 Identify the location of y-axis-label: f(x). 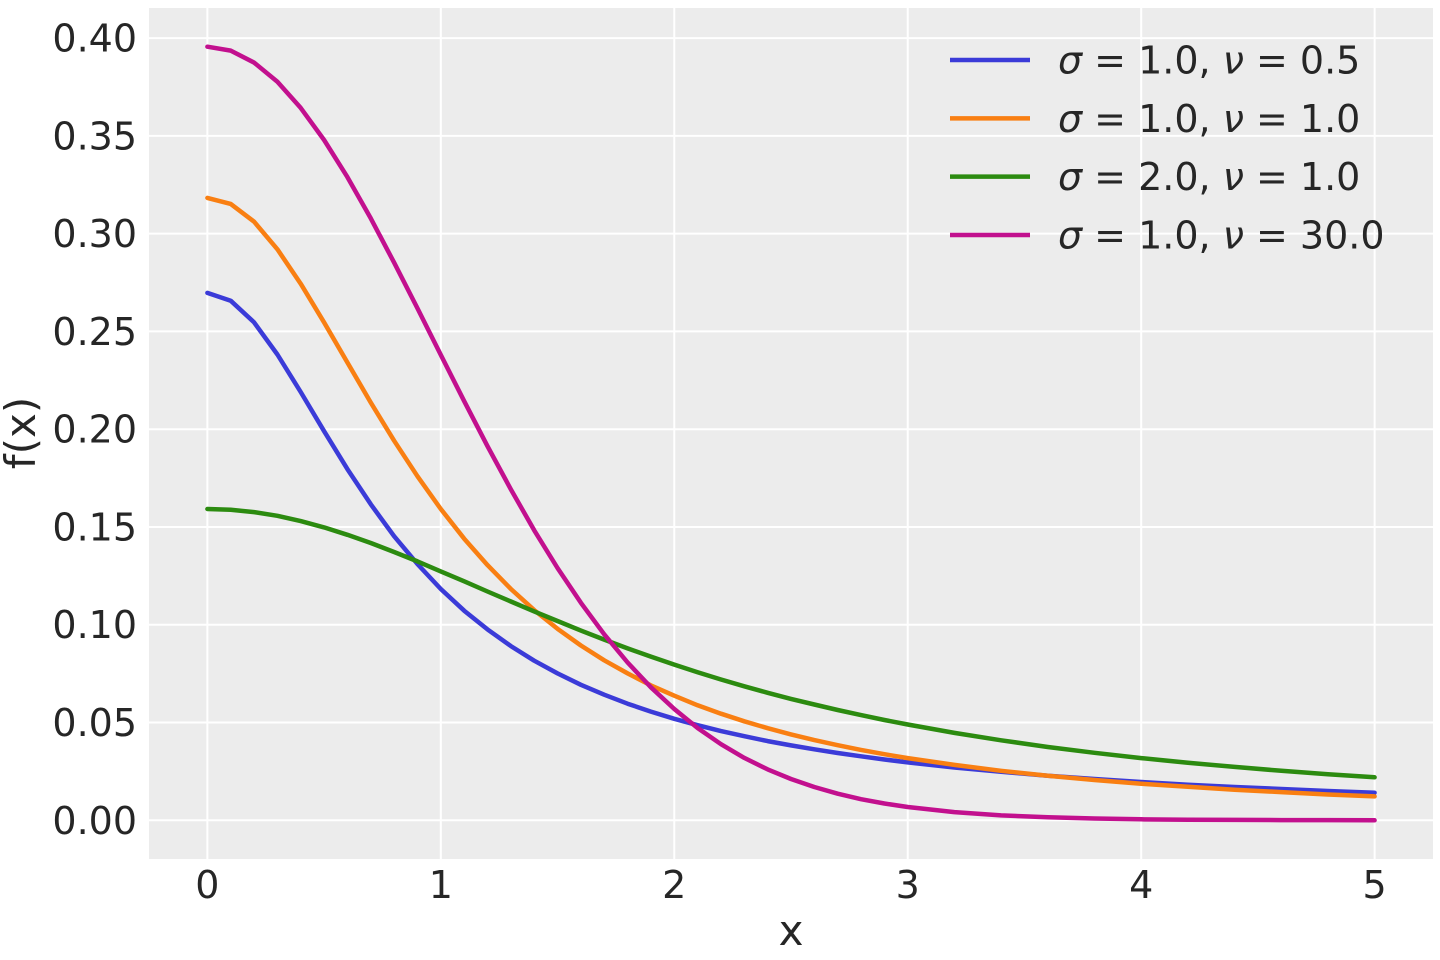
(22, 433).